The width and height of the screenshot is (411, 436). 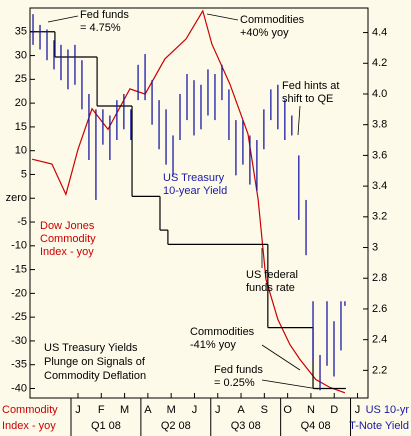 I want to click on y2-tick-label: 3.2, so click(x=379, y=217).